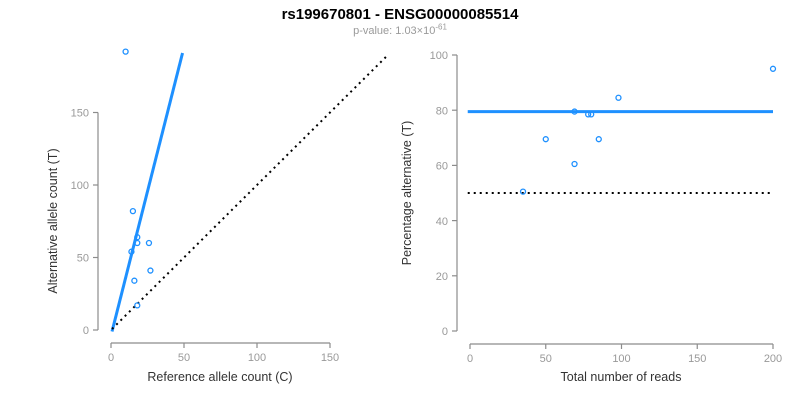 This screenshot has height=400, width=800. What do you see at coordinates (773, 359) in the screenshot?
I see `x-tick-label: 200` at bounding box center [773, 359].